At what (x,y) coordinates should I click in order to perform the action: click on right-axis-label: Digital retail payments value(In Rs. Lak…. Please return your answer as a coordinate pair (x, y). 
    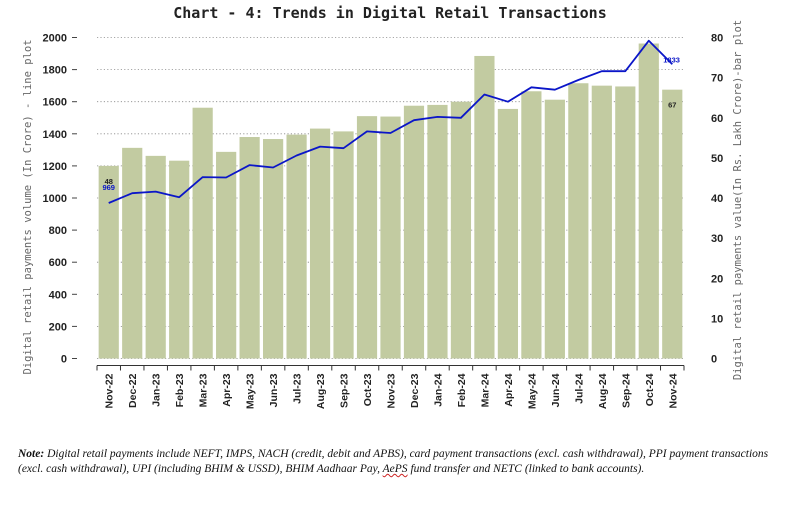
    Looking at the image, I should click on (738, 200).